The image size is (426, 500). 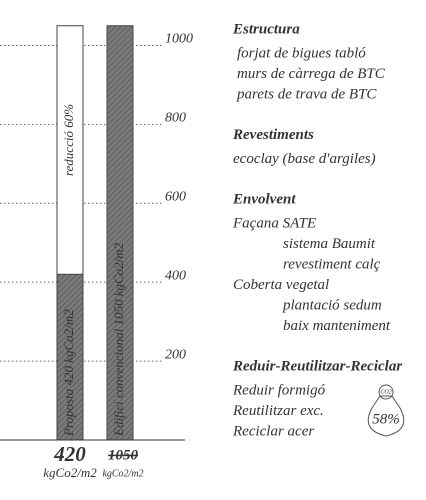 I want to click on y-tick-label: 1000, so click(x=179, y=39).